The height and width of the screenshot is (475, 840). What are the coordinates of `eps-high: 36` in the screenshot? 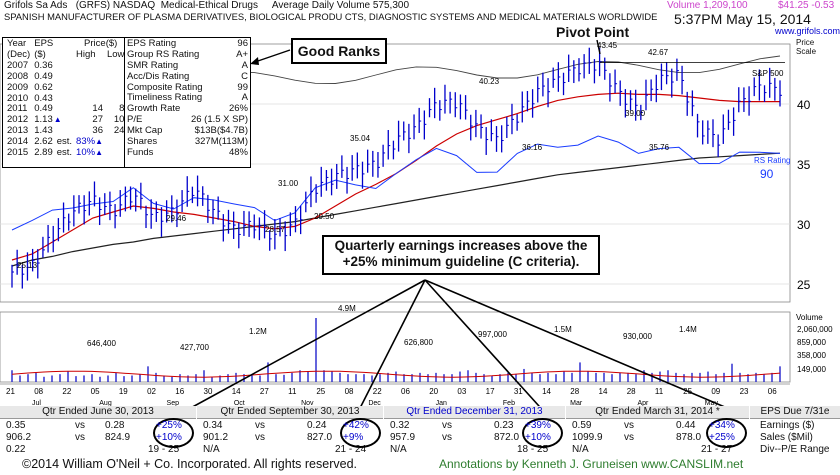 It's located at (97, 131).